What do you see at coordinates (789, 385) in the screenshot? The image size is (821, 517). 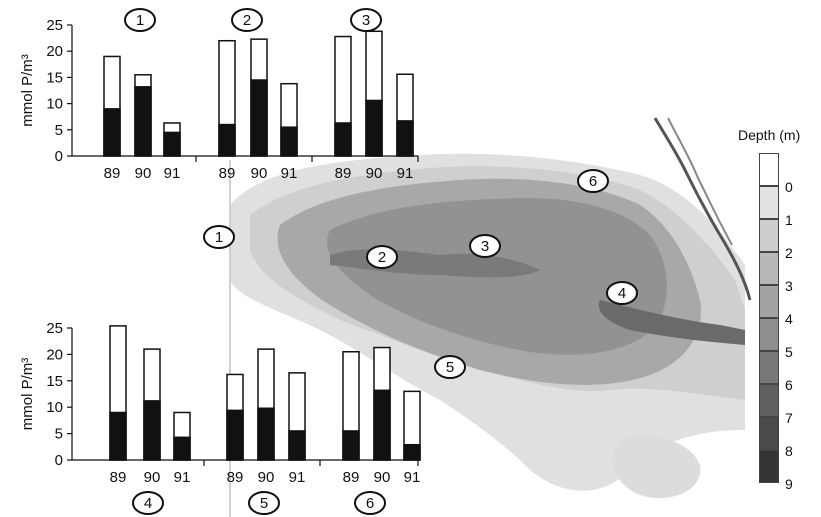 I see `depth-legend-label: 6` at bounding box center [789, 385].